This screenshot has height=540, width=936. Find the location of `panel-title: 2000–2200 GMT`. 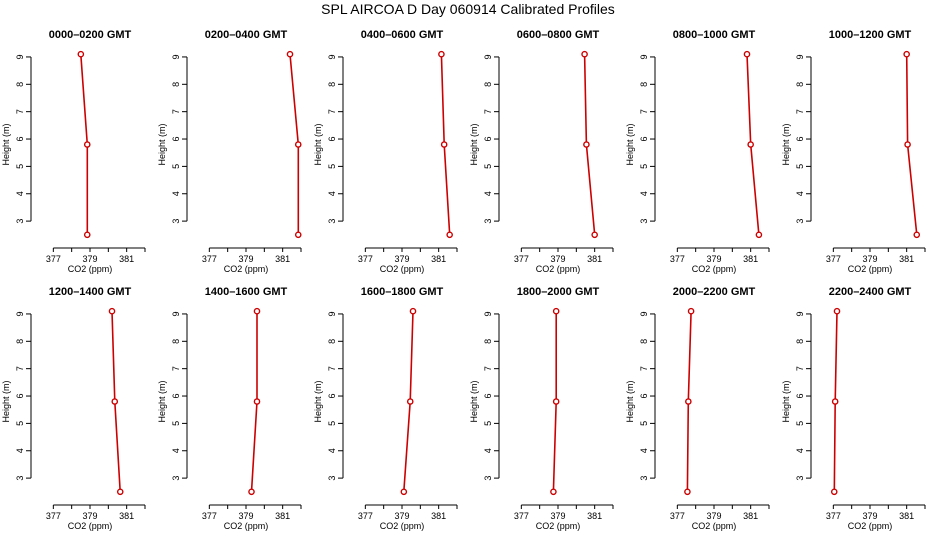

panel-title: 2000–2200 GMT is located at coordinates (714, 292).